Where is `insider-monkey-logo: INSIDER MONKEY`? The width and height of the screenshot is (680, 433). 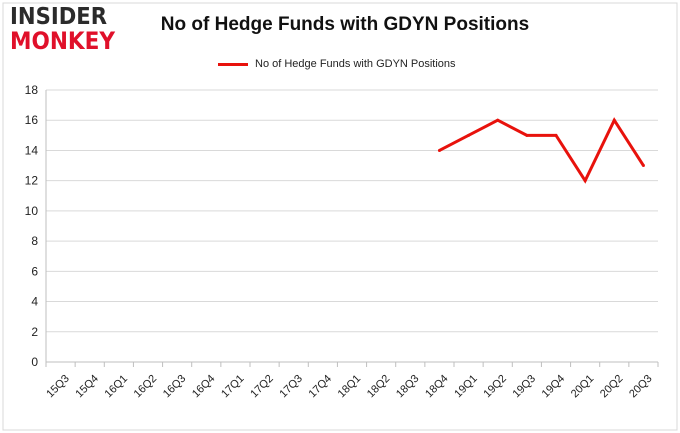
insider-monkey-logo: INSIDER MONKEY is located at coordinates (69, 30).